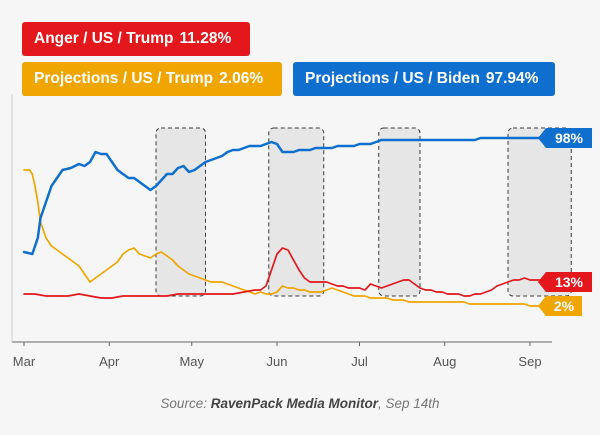 The height and width of the screenshot is (435, 600). What do you see at coordinates (124, 78) in the screenshot?
I see `legend-projections-trump-name: Projections / US / Trump` at bounding box center [124, 78].